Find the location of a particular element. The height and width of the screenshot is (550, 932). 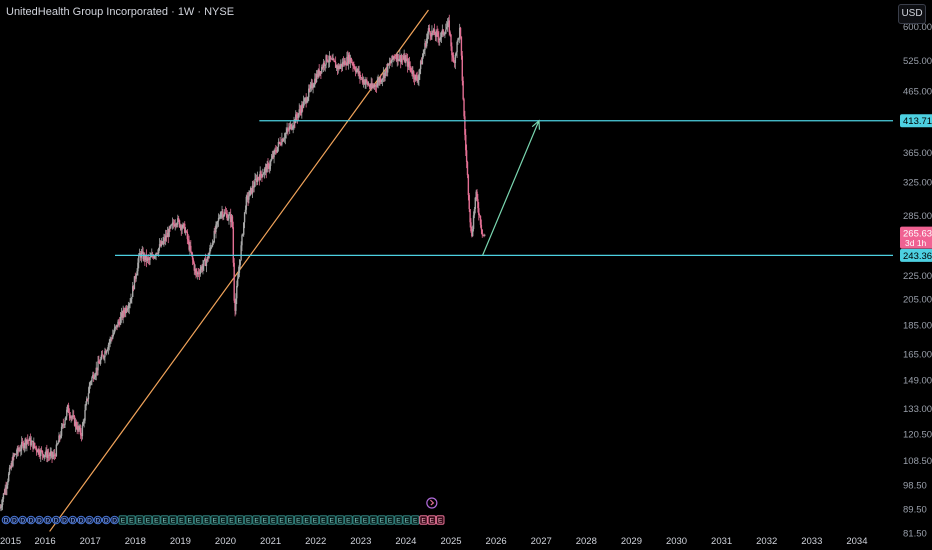

currency-button: USD is located at coordinates (912, 14).